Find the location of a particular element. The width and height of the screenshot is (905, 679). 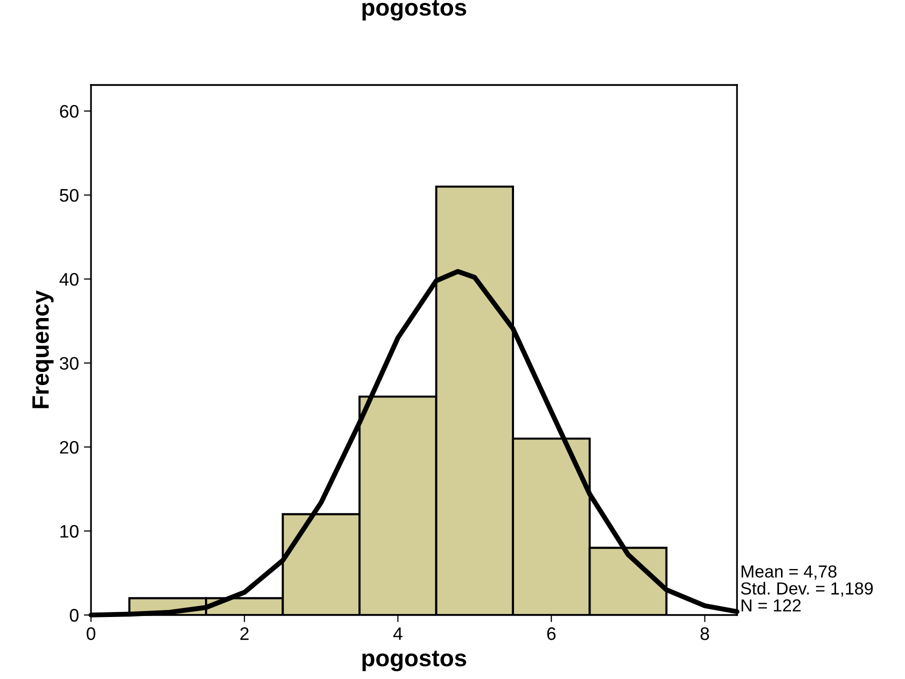

text: N = 122 is located at coordinates (771, 605).